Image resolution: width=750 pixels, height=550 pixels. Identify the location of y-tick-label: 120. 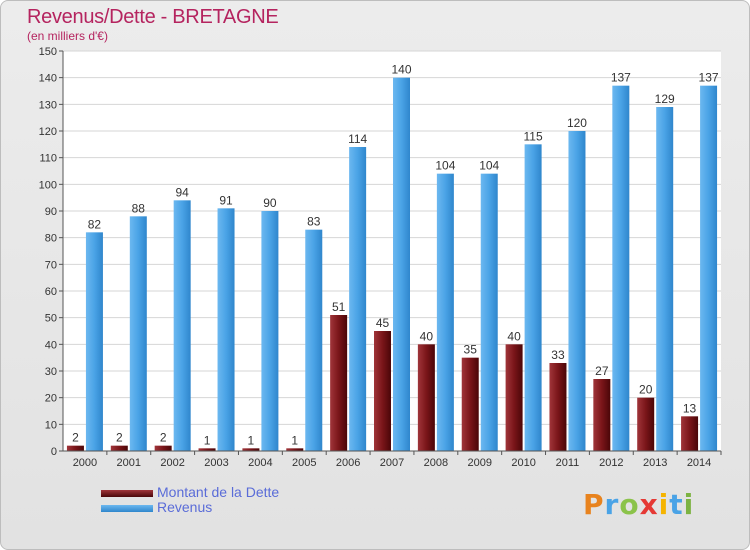
(48, 132).